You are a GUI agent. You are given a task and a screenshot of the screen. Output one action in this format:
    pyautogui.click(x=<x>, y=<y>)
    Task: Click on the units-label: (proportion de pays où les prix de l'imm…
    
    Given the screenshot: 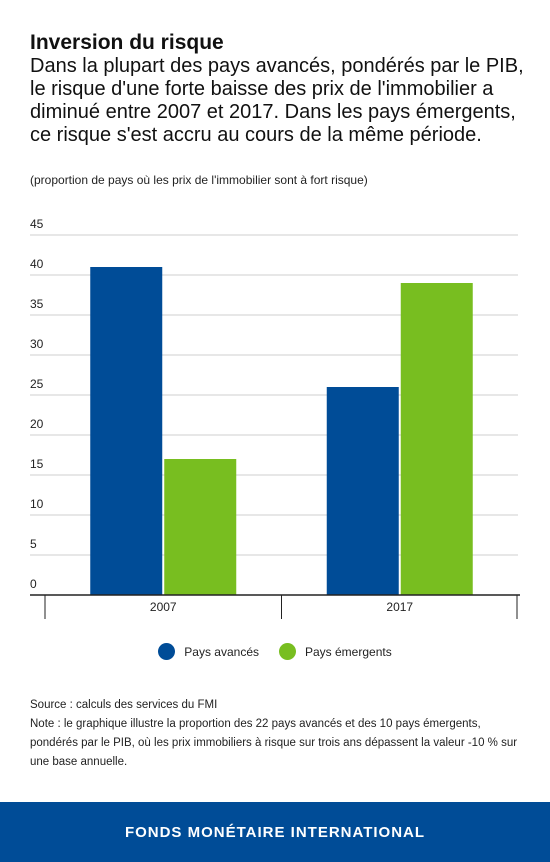 What is the action you would take?
    pyautogui.click(x=199, y=180)
    